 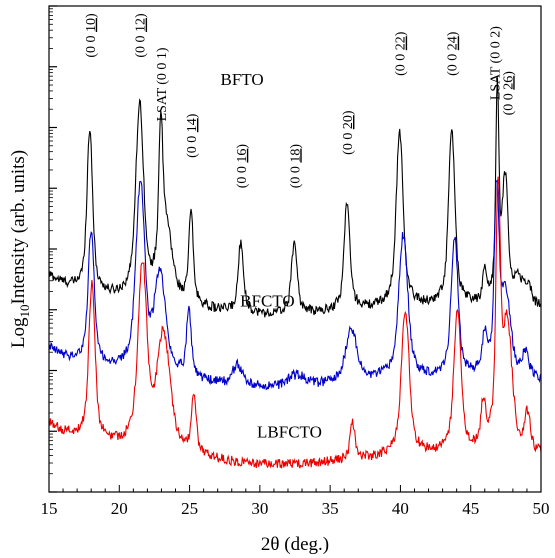 What do you see at coordinates (49, 508) in the screenshot?
I see `x-tick-label: 15` at bounding box center [49, 508].